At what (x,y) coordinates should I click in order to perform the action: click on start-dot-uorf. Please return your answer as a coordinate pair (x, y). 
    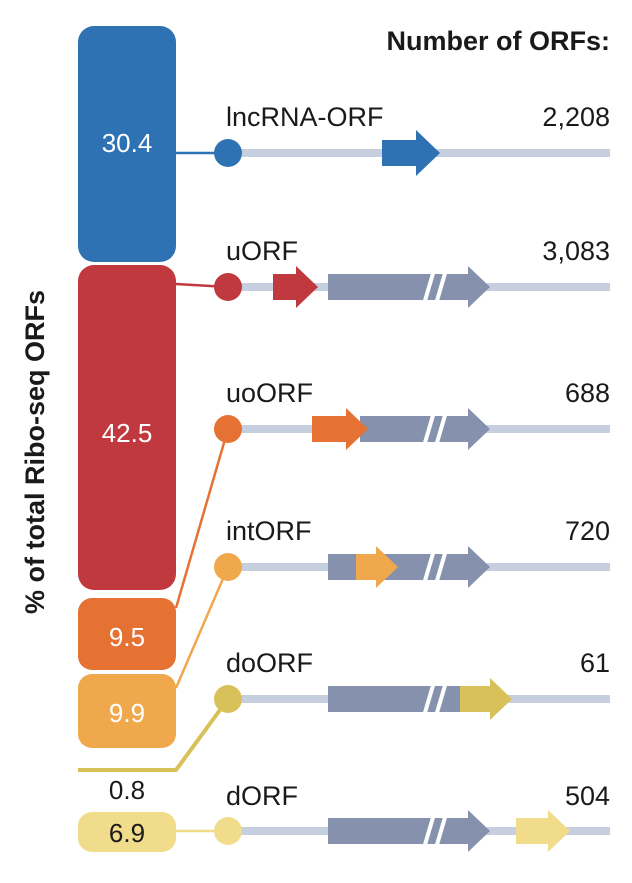
    Looking at the image, I should click on (228, 287).